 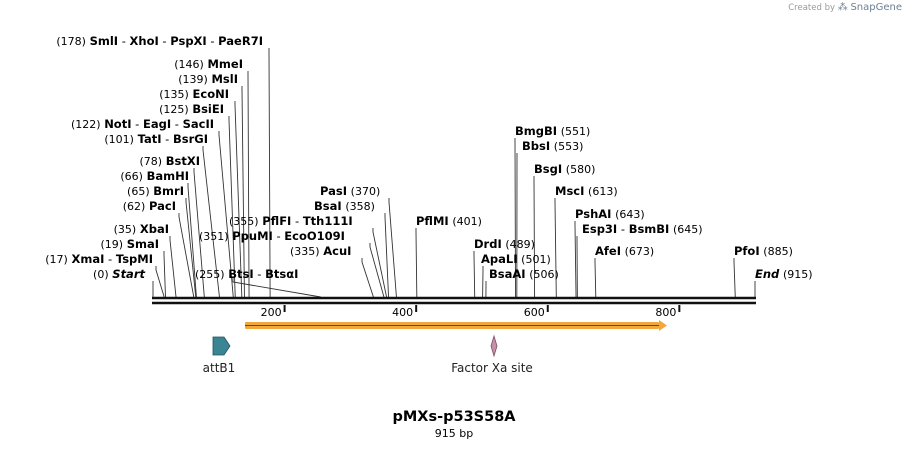 I want to click on enzyme-name: BsaAI, so click(x=507, y=274).